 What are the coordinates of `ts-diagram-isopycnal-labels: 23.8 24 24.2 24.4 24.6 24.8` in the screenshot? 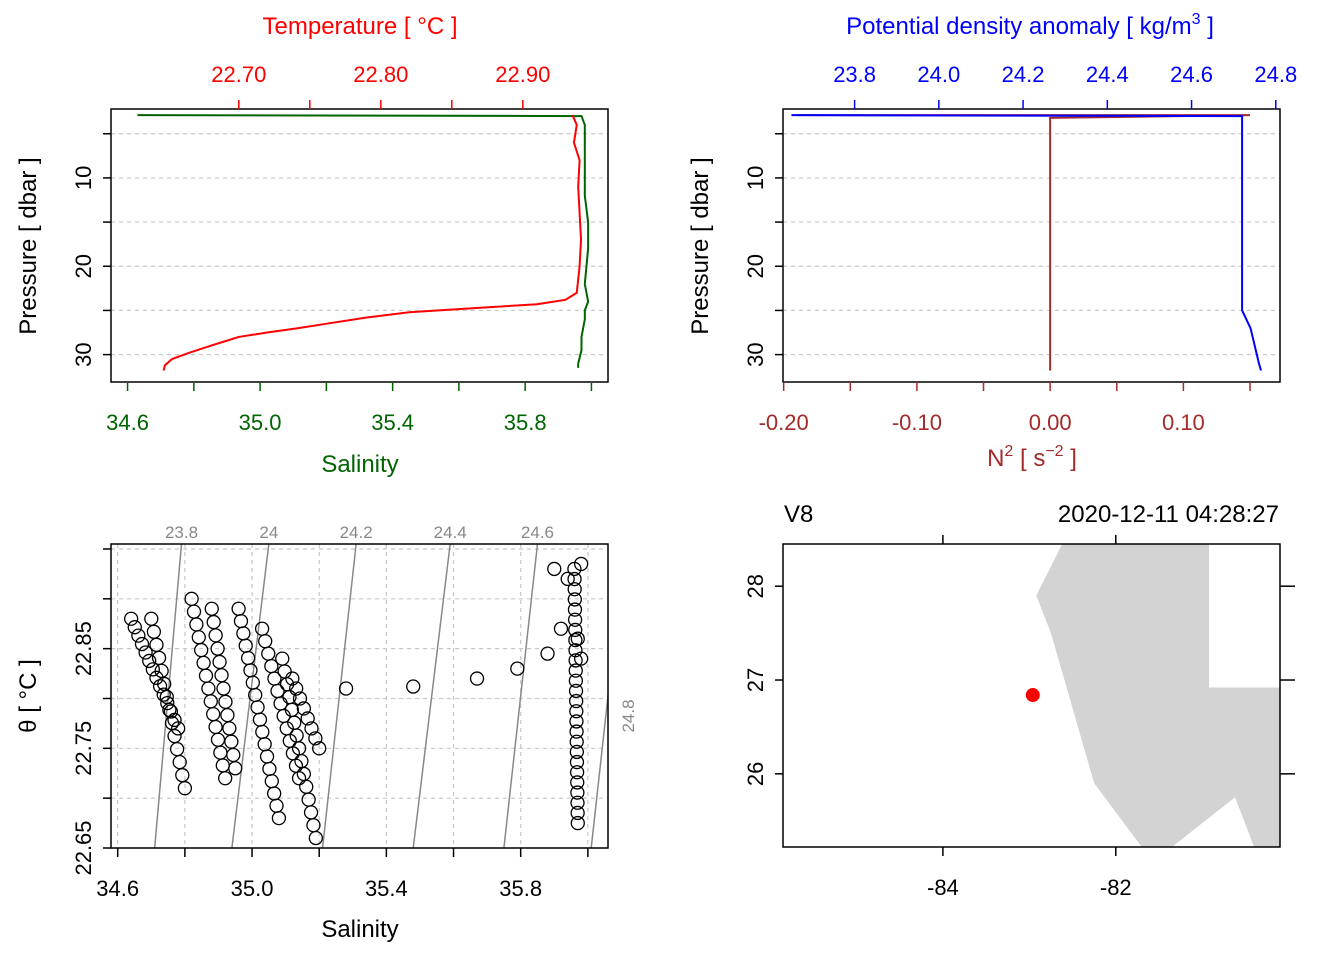 It's located at (401, 628).